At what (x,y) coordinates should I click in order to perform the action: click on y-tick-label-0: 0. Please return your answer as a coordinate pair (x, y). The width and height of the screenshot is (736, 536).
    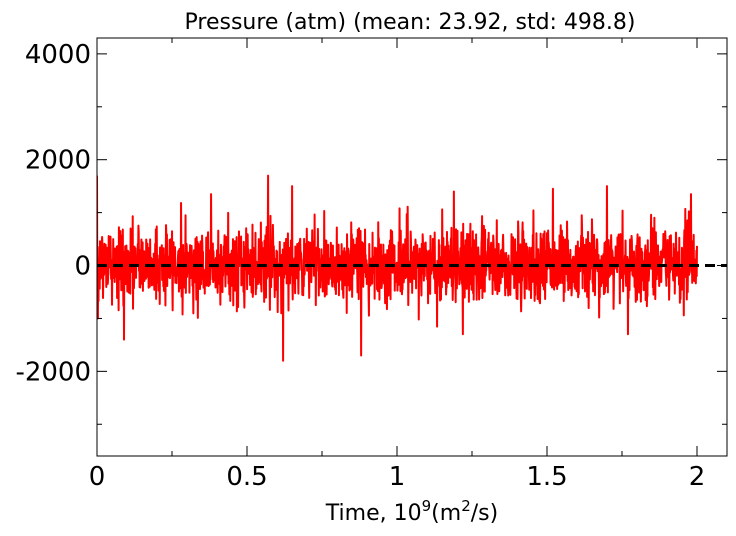
    Looking at the image, I should click on (82, 267).